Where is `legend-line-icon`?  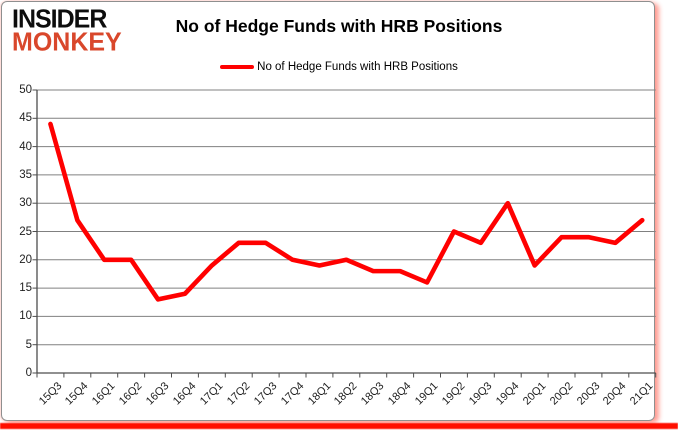 legend-line-icon is located at coordinates (237, 67).